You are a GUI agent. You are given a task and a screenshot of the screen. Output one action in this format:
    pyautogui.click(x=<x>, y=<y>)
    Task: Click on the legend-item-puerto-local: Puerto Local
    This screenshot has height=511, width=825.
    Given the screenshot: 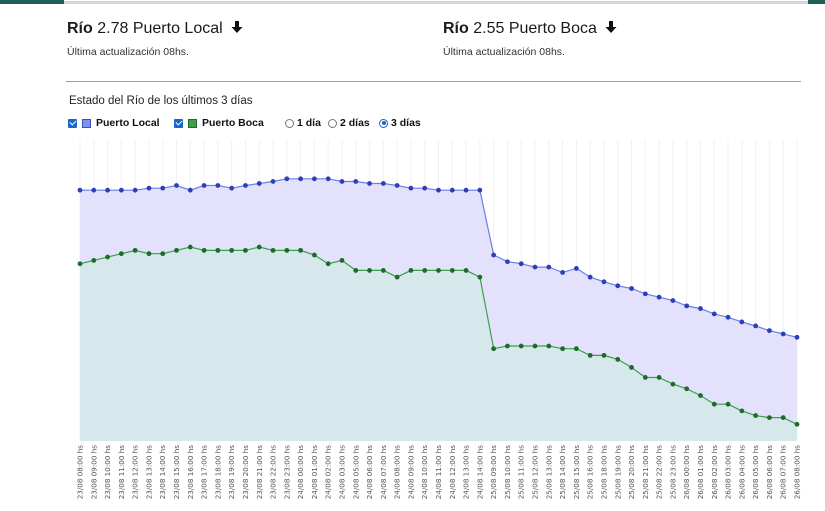 What is the action you would take?
    pyautogui.click(x=114, y=123)
    